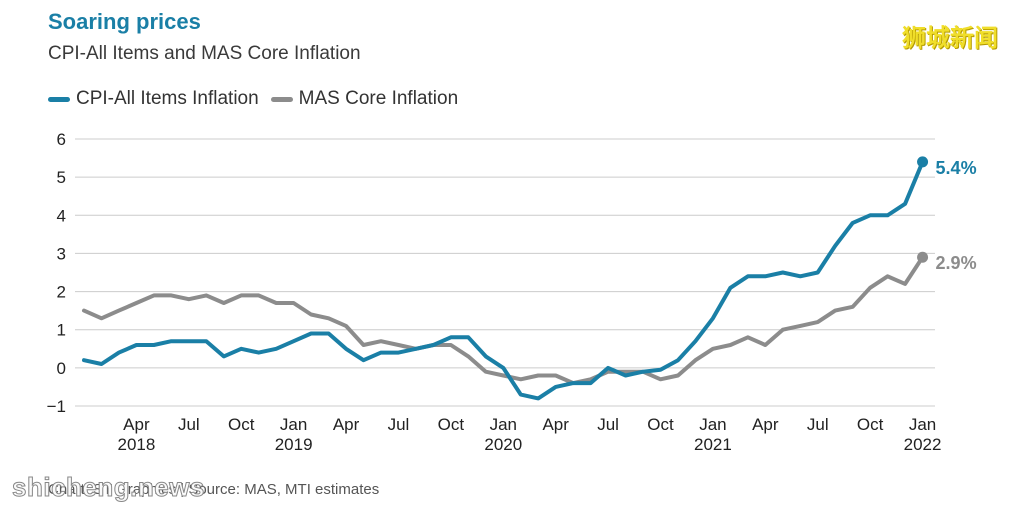  Describe the element at coordinates (294, 444) in the screenshot. I see `x-tick-year-label: 2019` at that location.